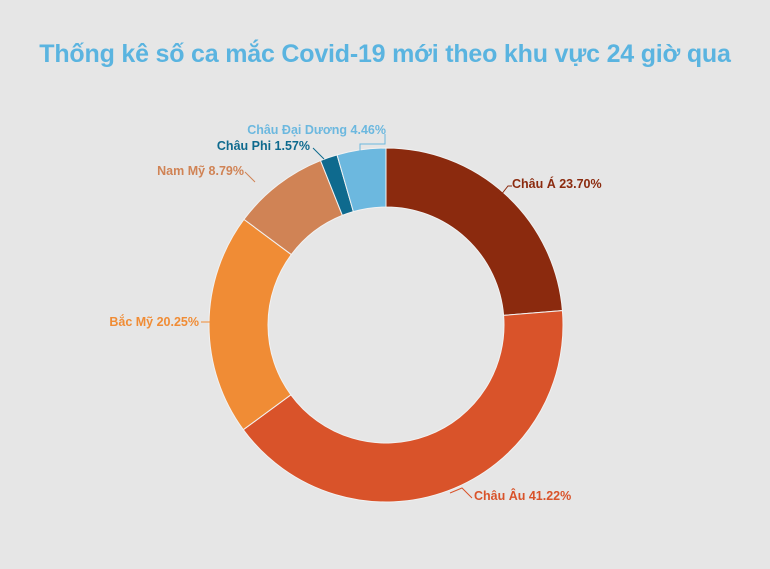  Describe the element at coordinates (504, 193) in the screenshot. I see `leader-line-asia` at that location.